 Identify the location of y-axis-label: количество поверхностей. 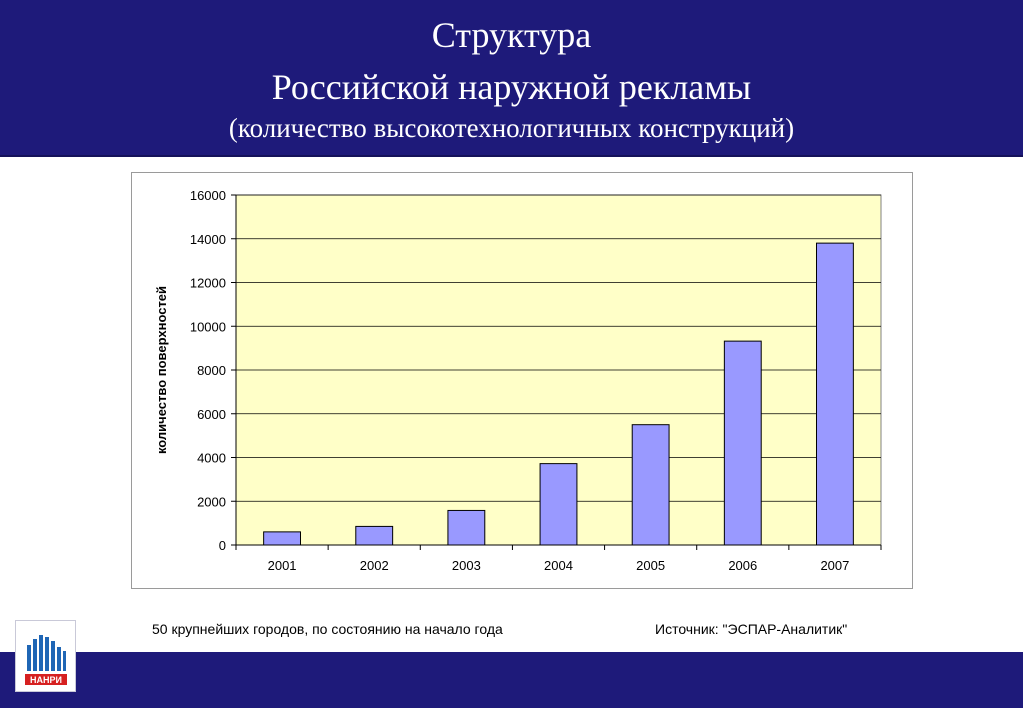
(161, 370).